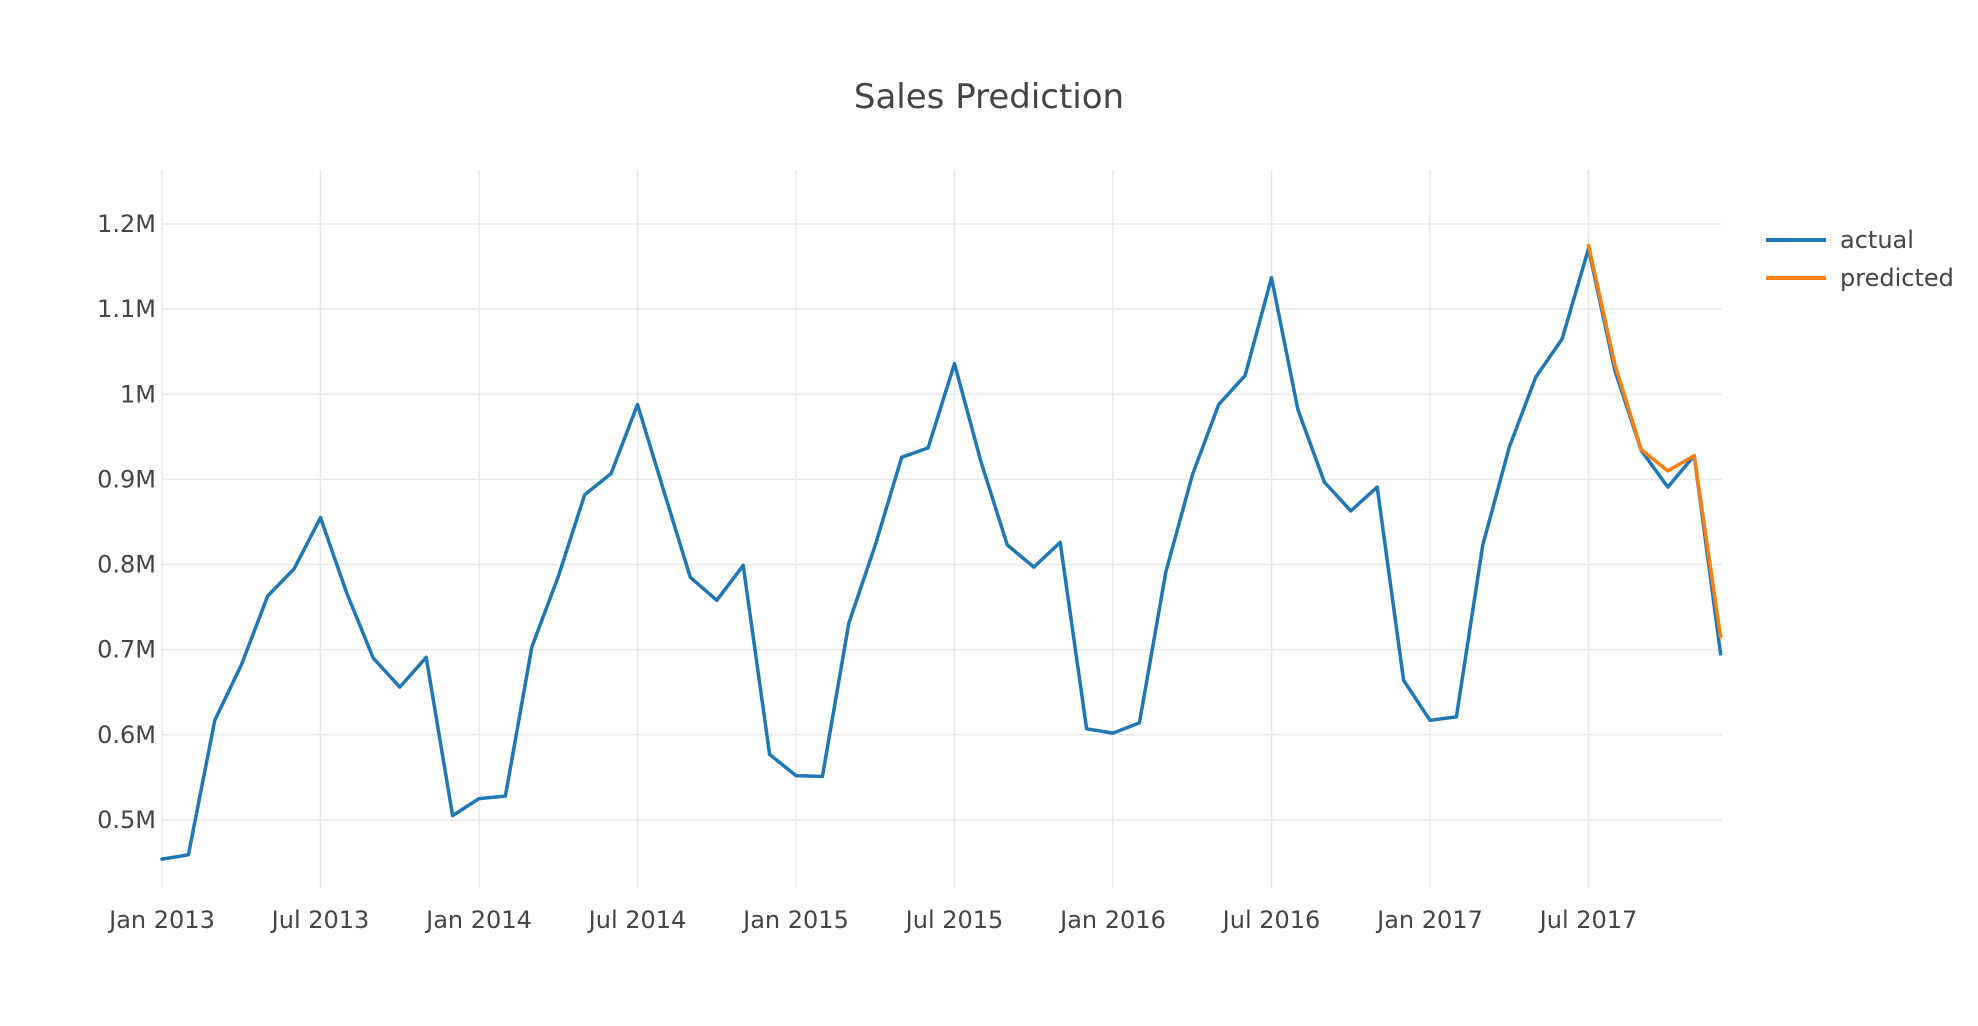 The height and width of the screenshot is (1026, 1978). I want to click on x-tick-label: Jul 2016, so click(1271, 920).